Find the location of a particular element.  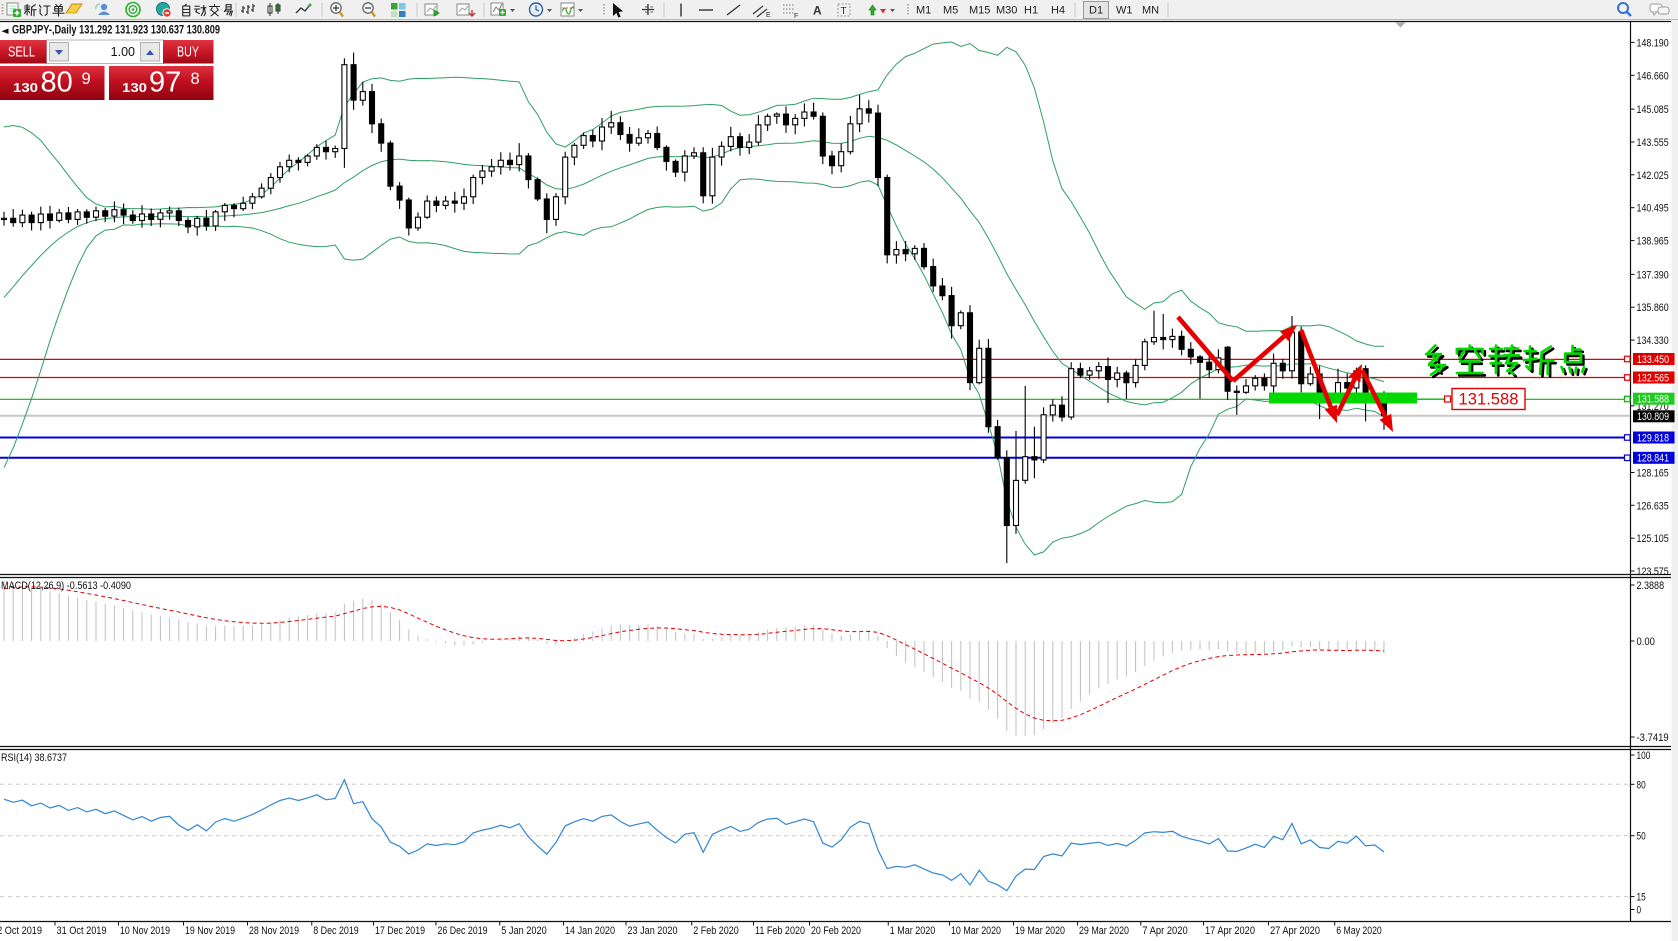

svg-text: 17 Dec 2019 is located at coordinates (400, 931).